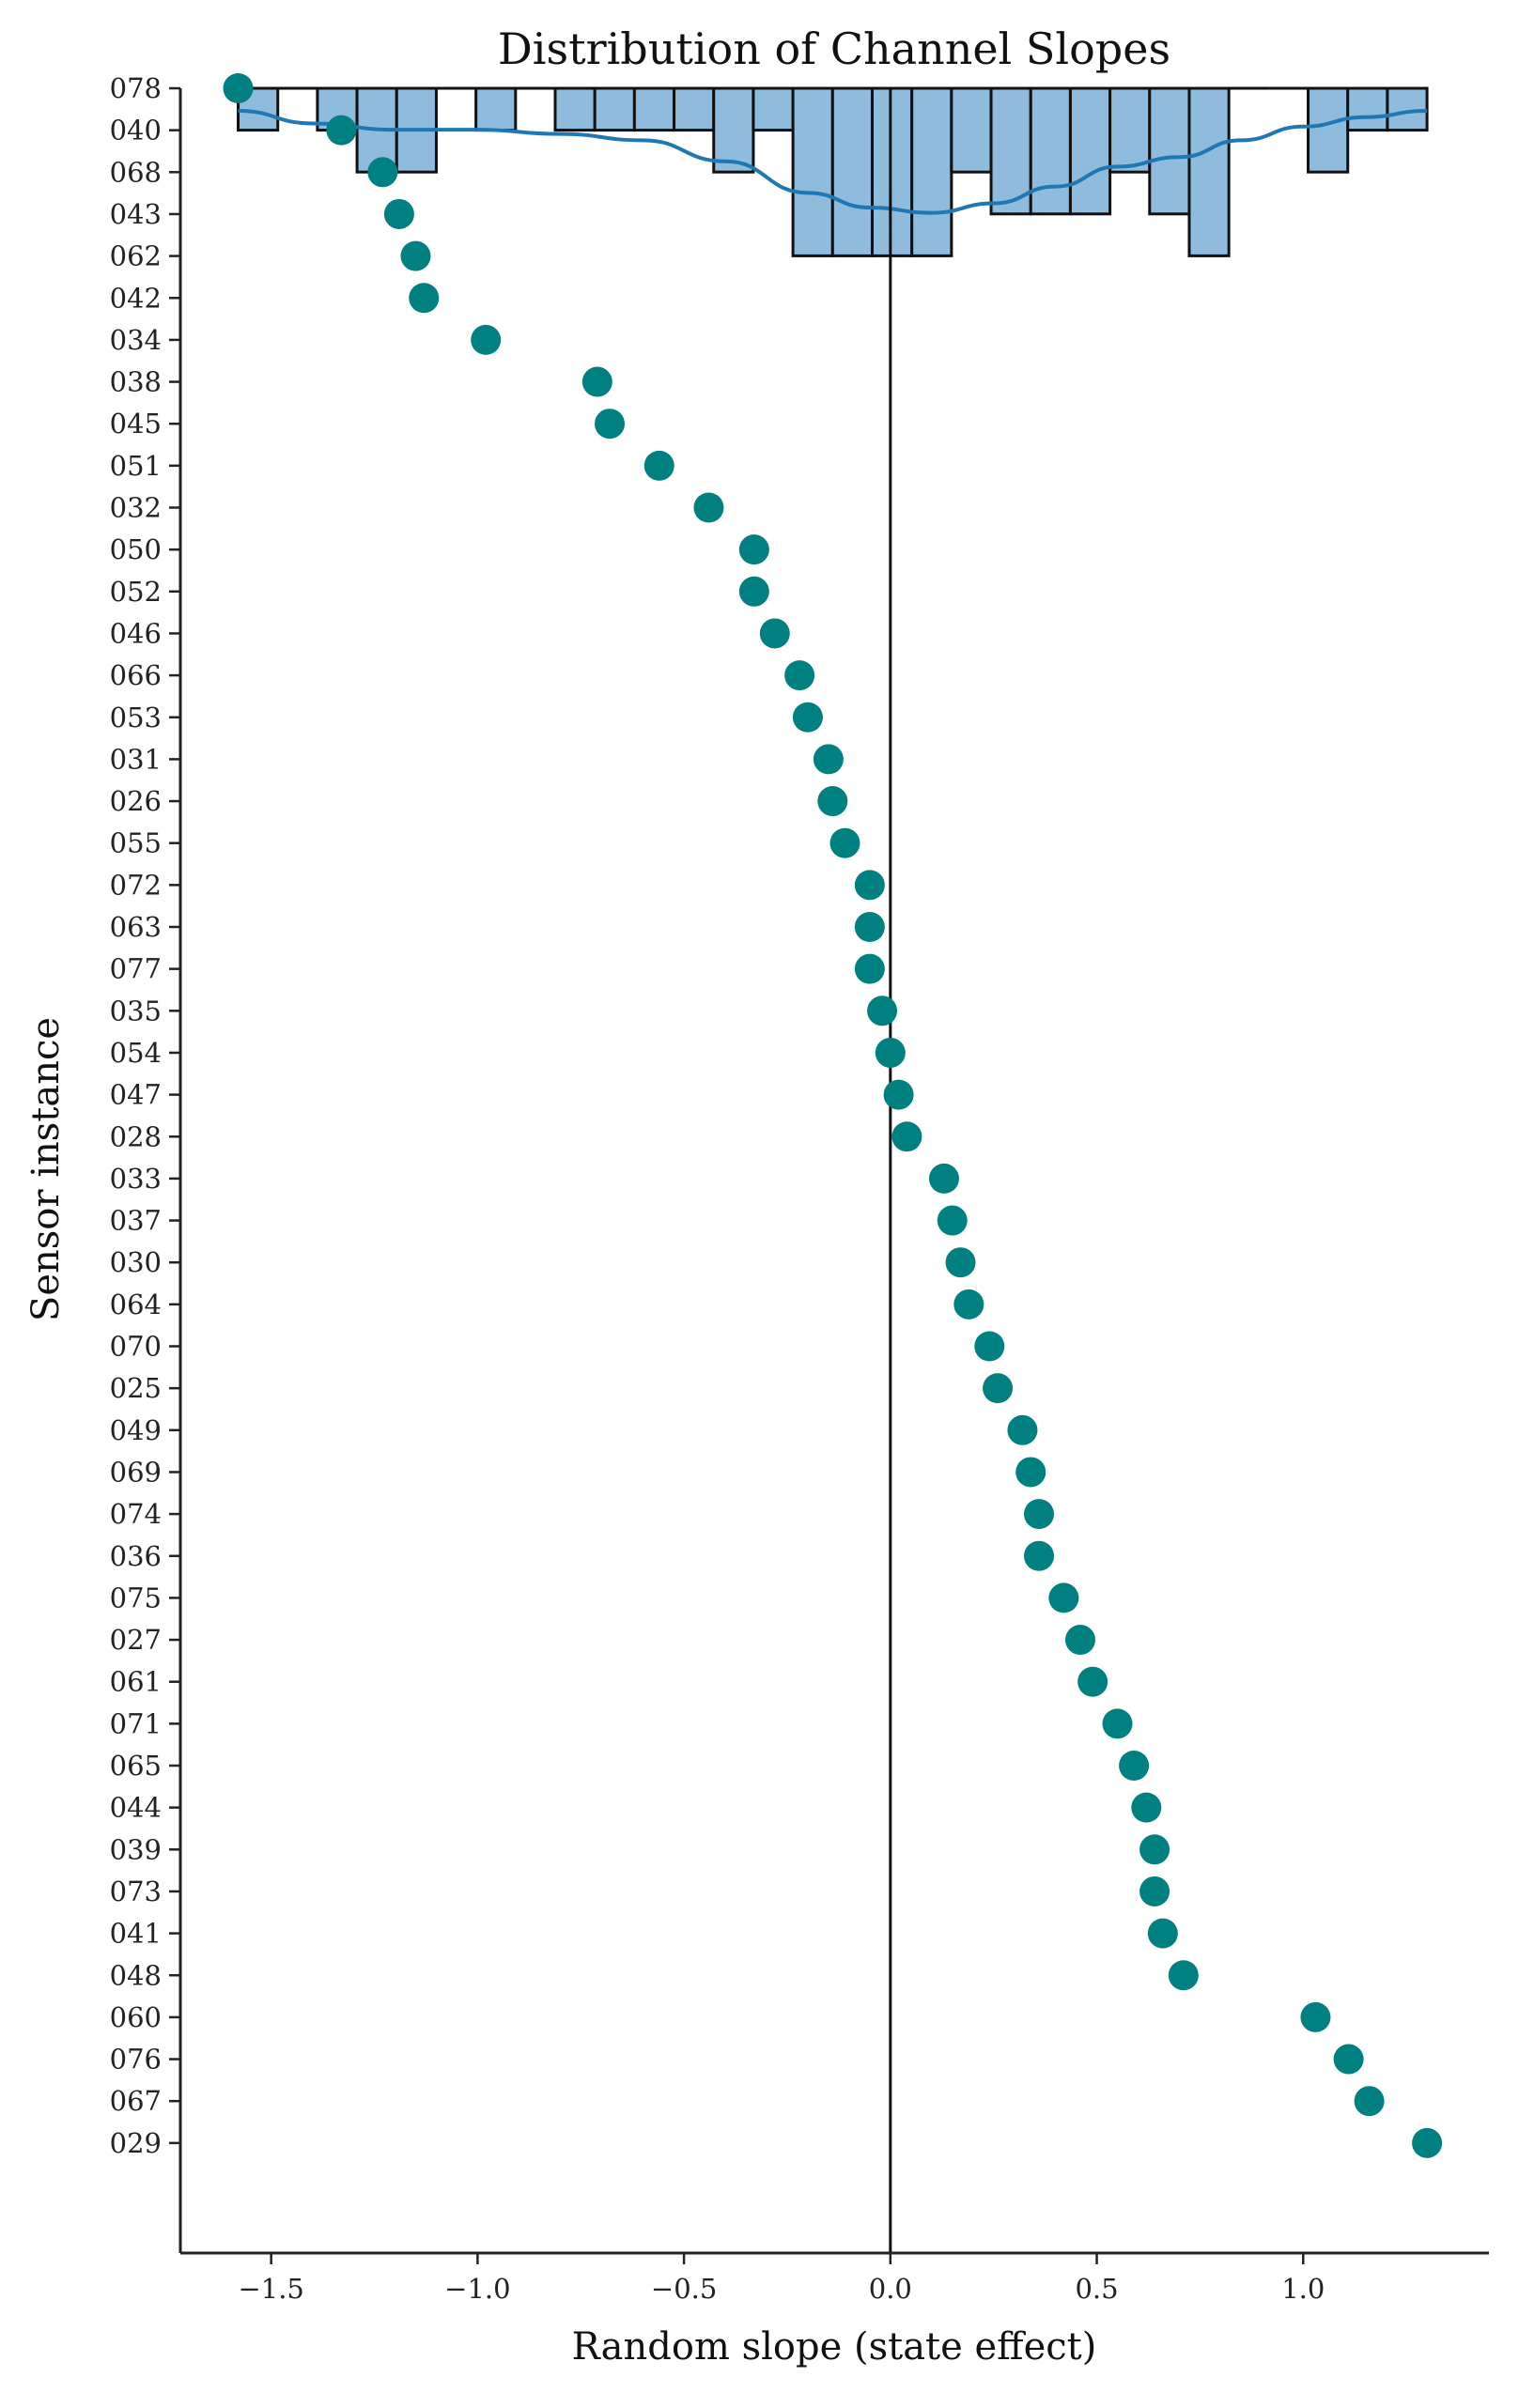 This screenshot has height=2408, width=1519. Describe the element at coordinates (136, 592) in the screenshot. I see `y-tick-label: 052` at that location.